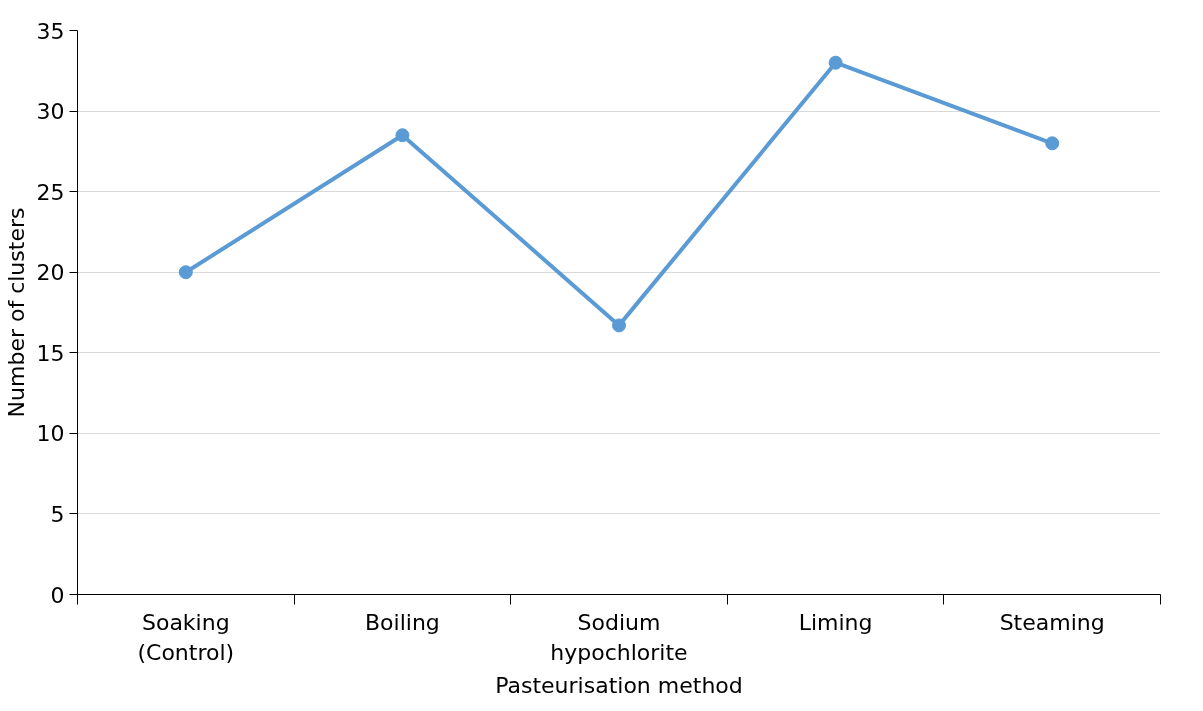 The width and height of the screenshot is (1203, 711). What do you see at coordinates (402, 622) in the screenshot?
I see `x-tick-label: Boiling` at bounding box center [402, 622].